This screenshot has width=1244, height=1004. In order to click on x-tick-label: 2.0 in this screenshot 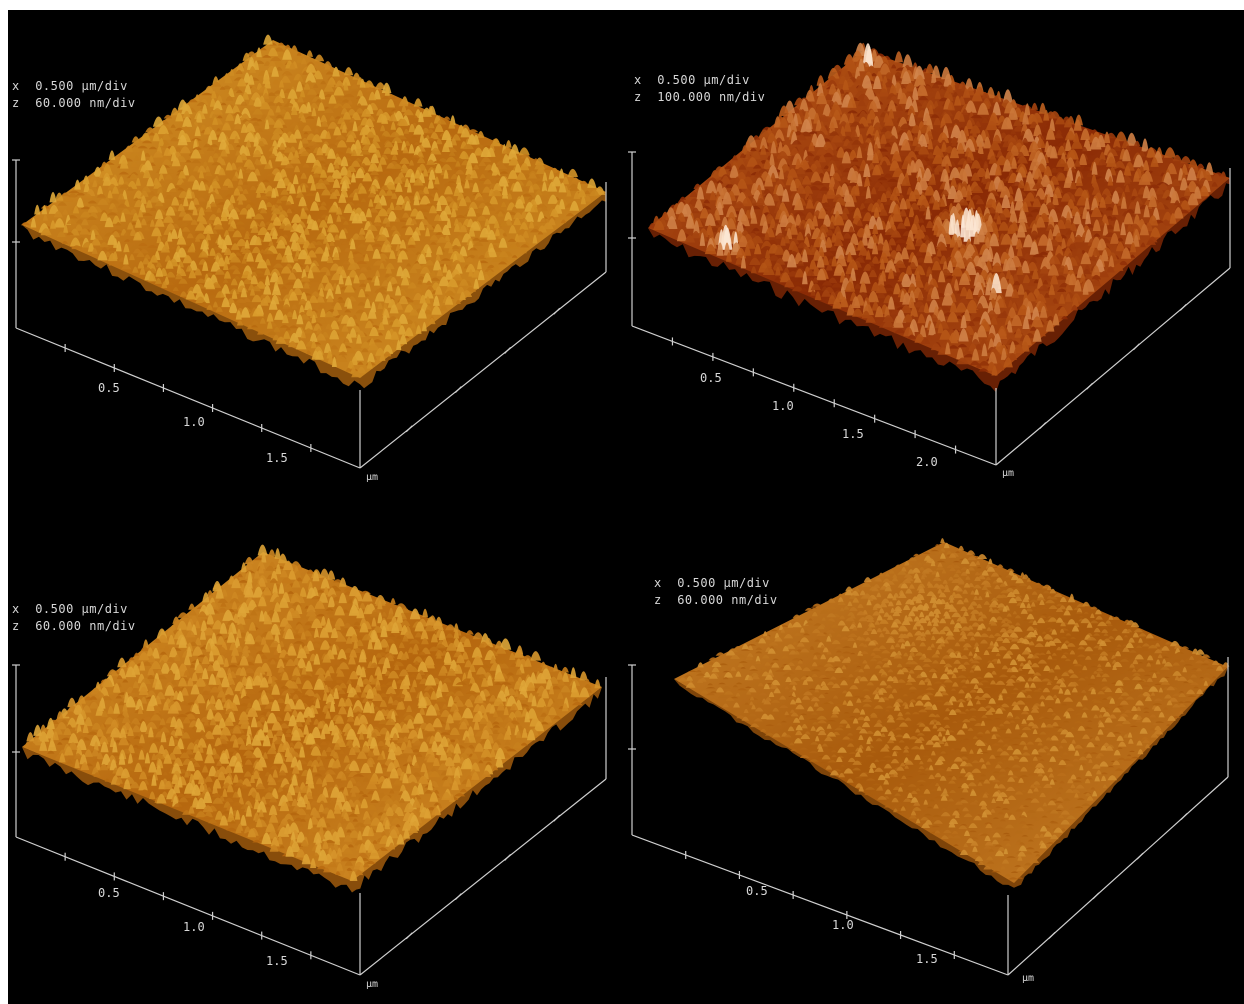, I will do `click(927, 462)`.